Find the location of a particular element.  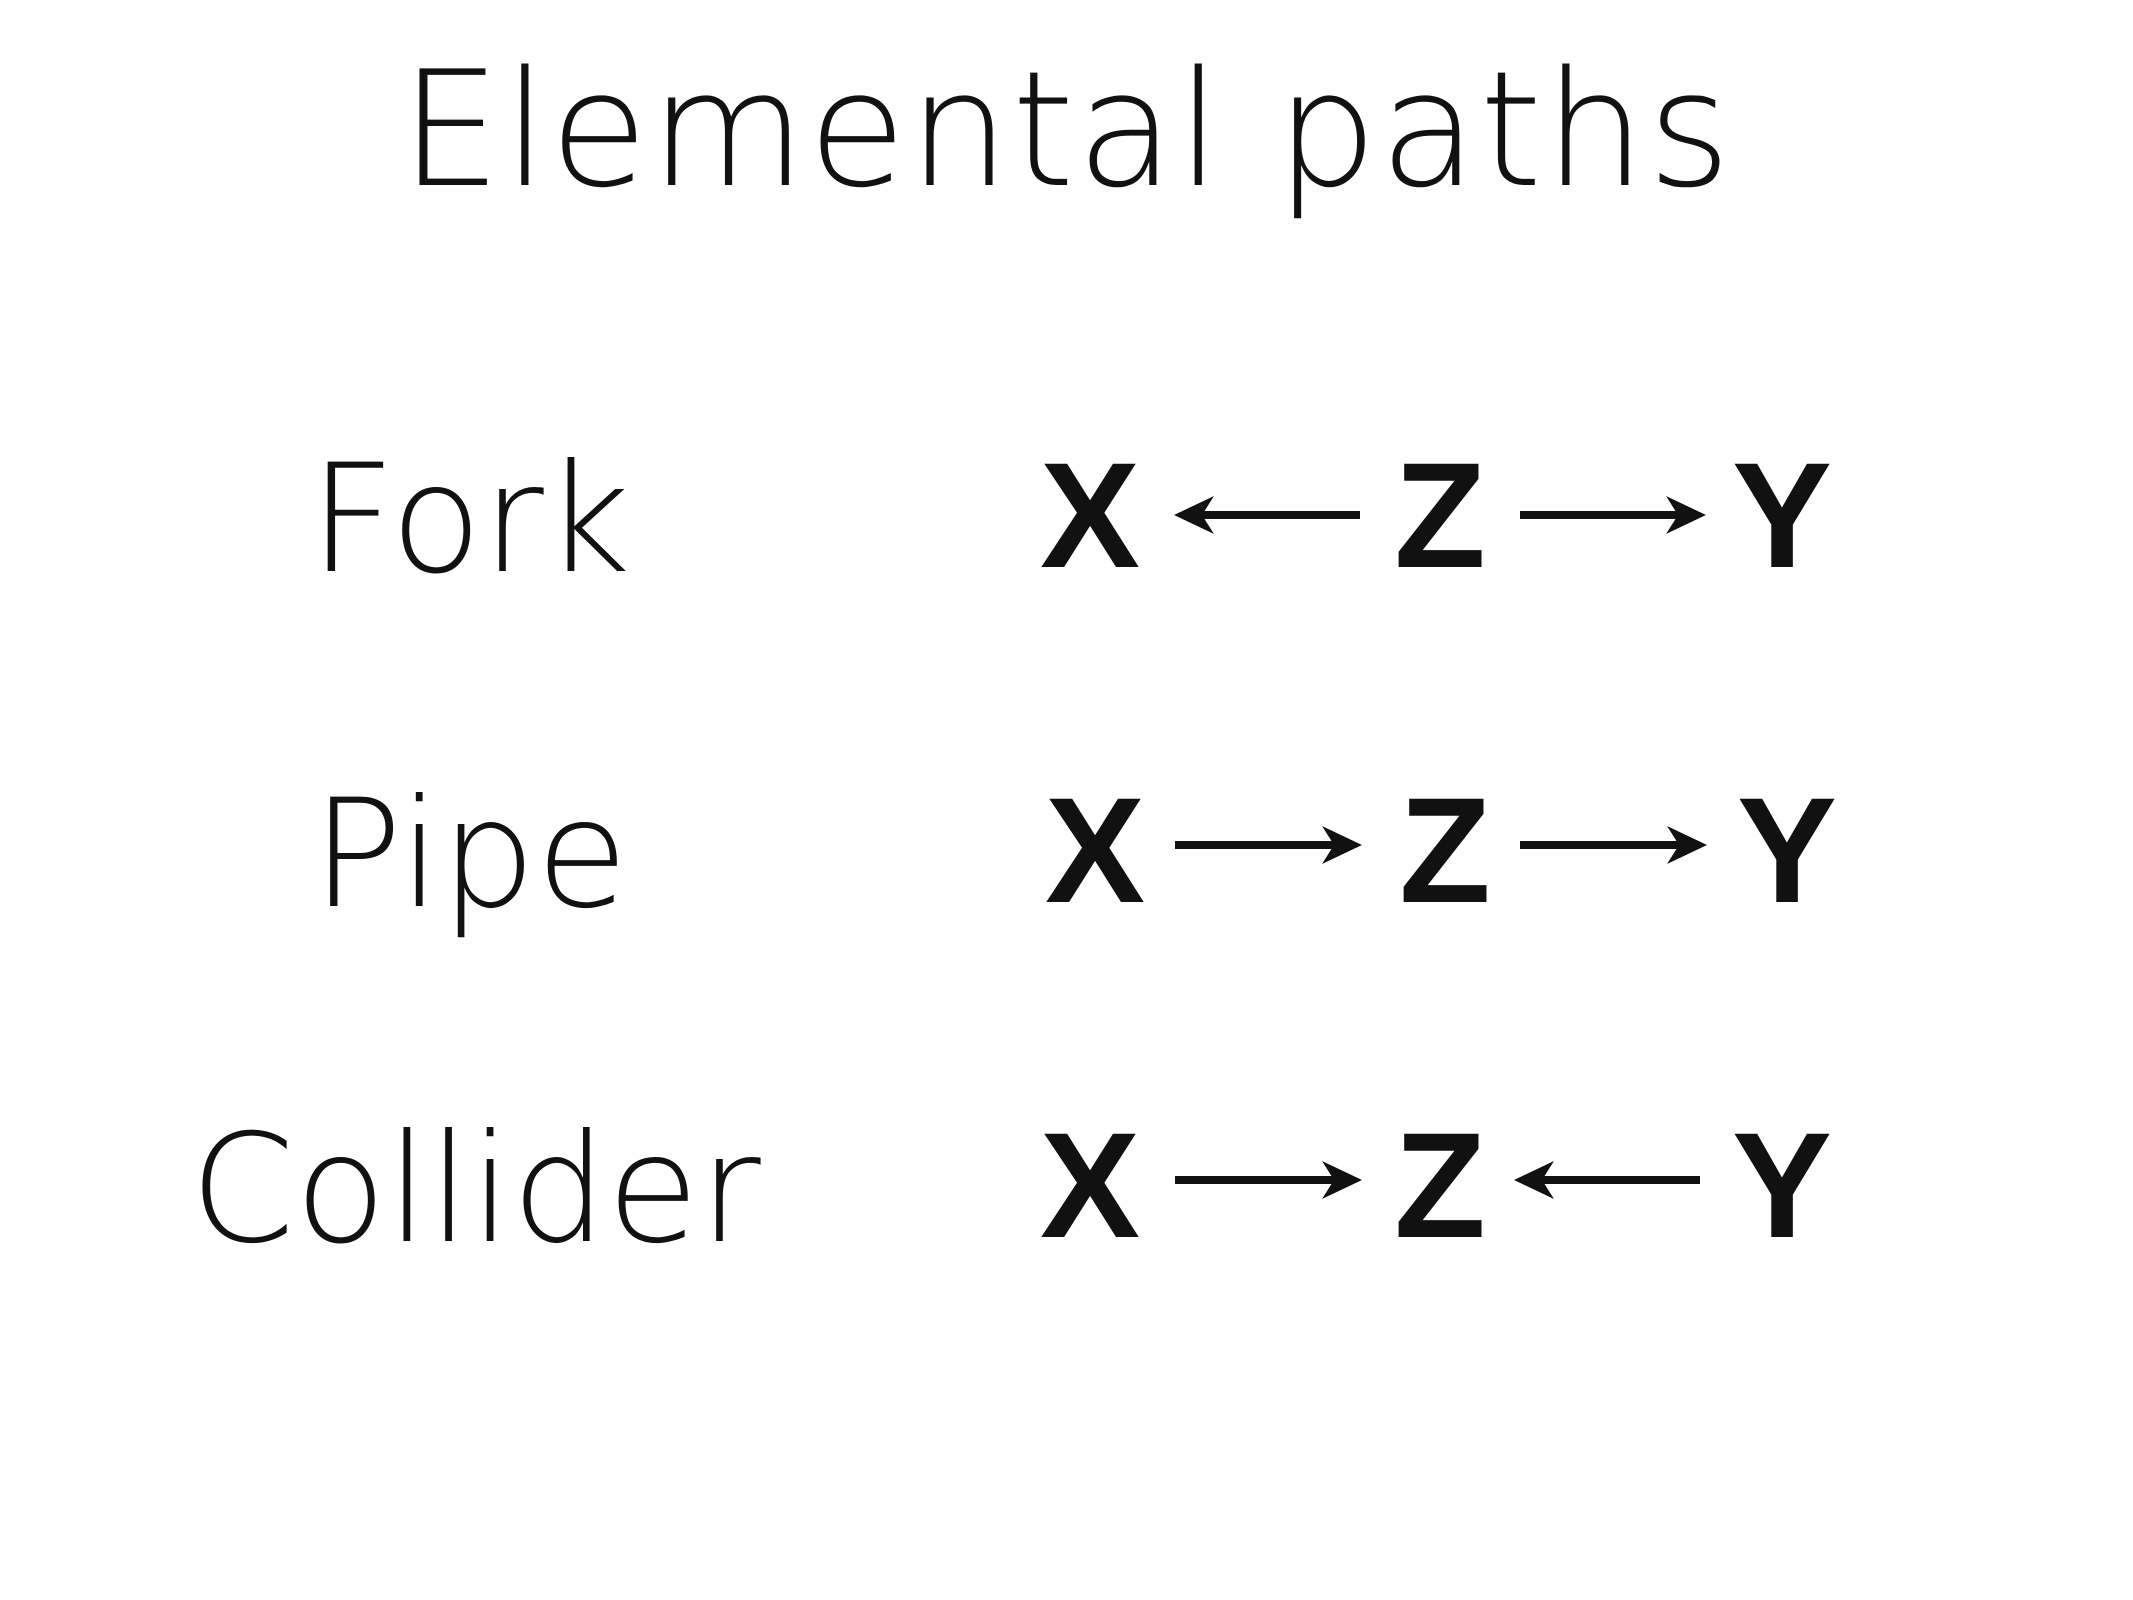

arrow-fork-x-z is located at coordinates (1267, 515).